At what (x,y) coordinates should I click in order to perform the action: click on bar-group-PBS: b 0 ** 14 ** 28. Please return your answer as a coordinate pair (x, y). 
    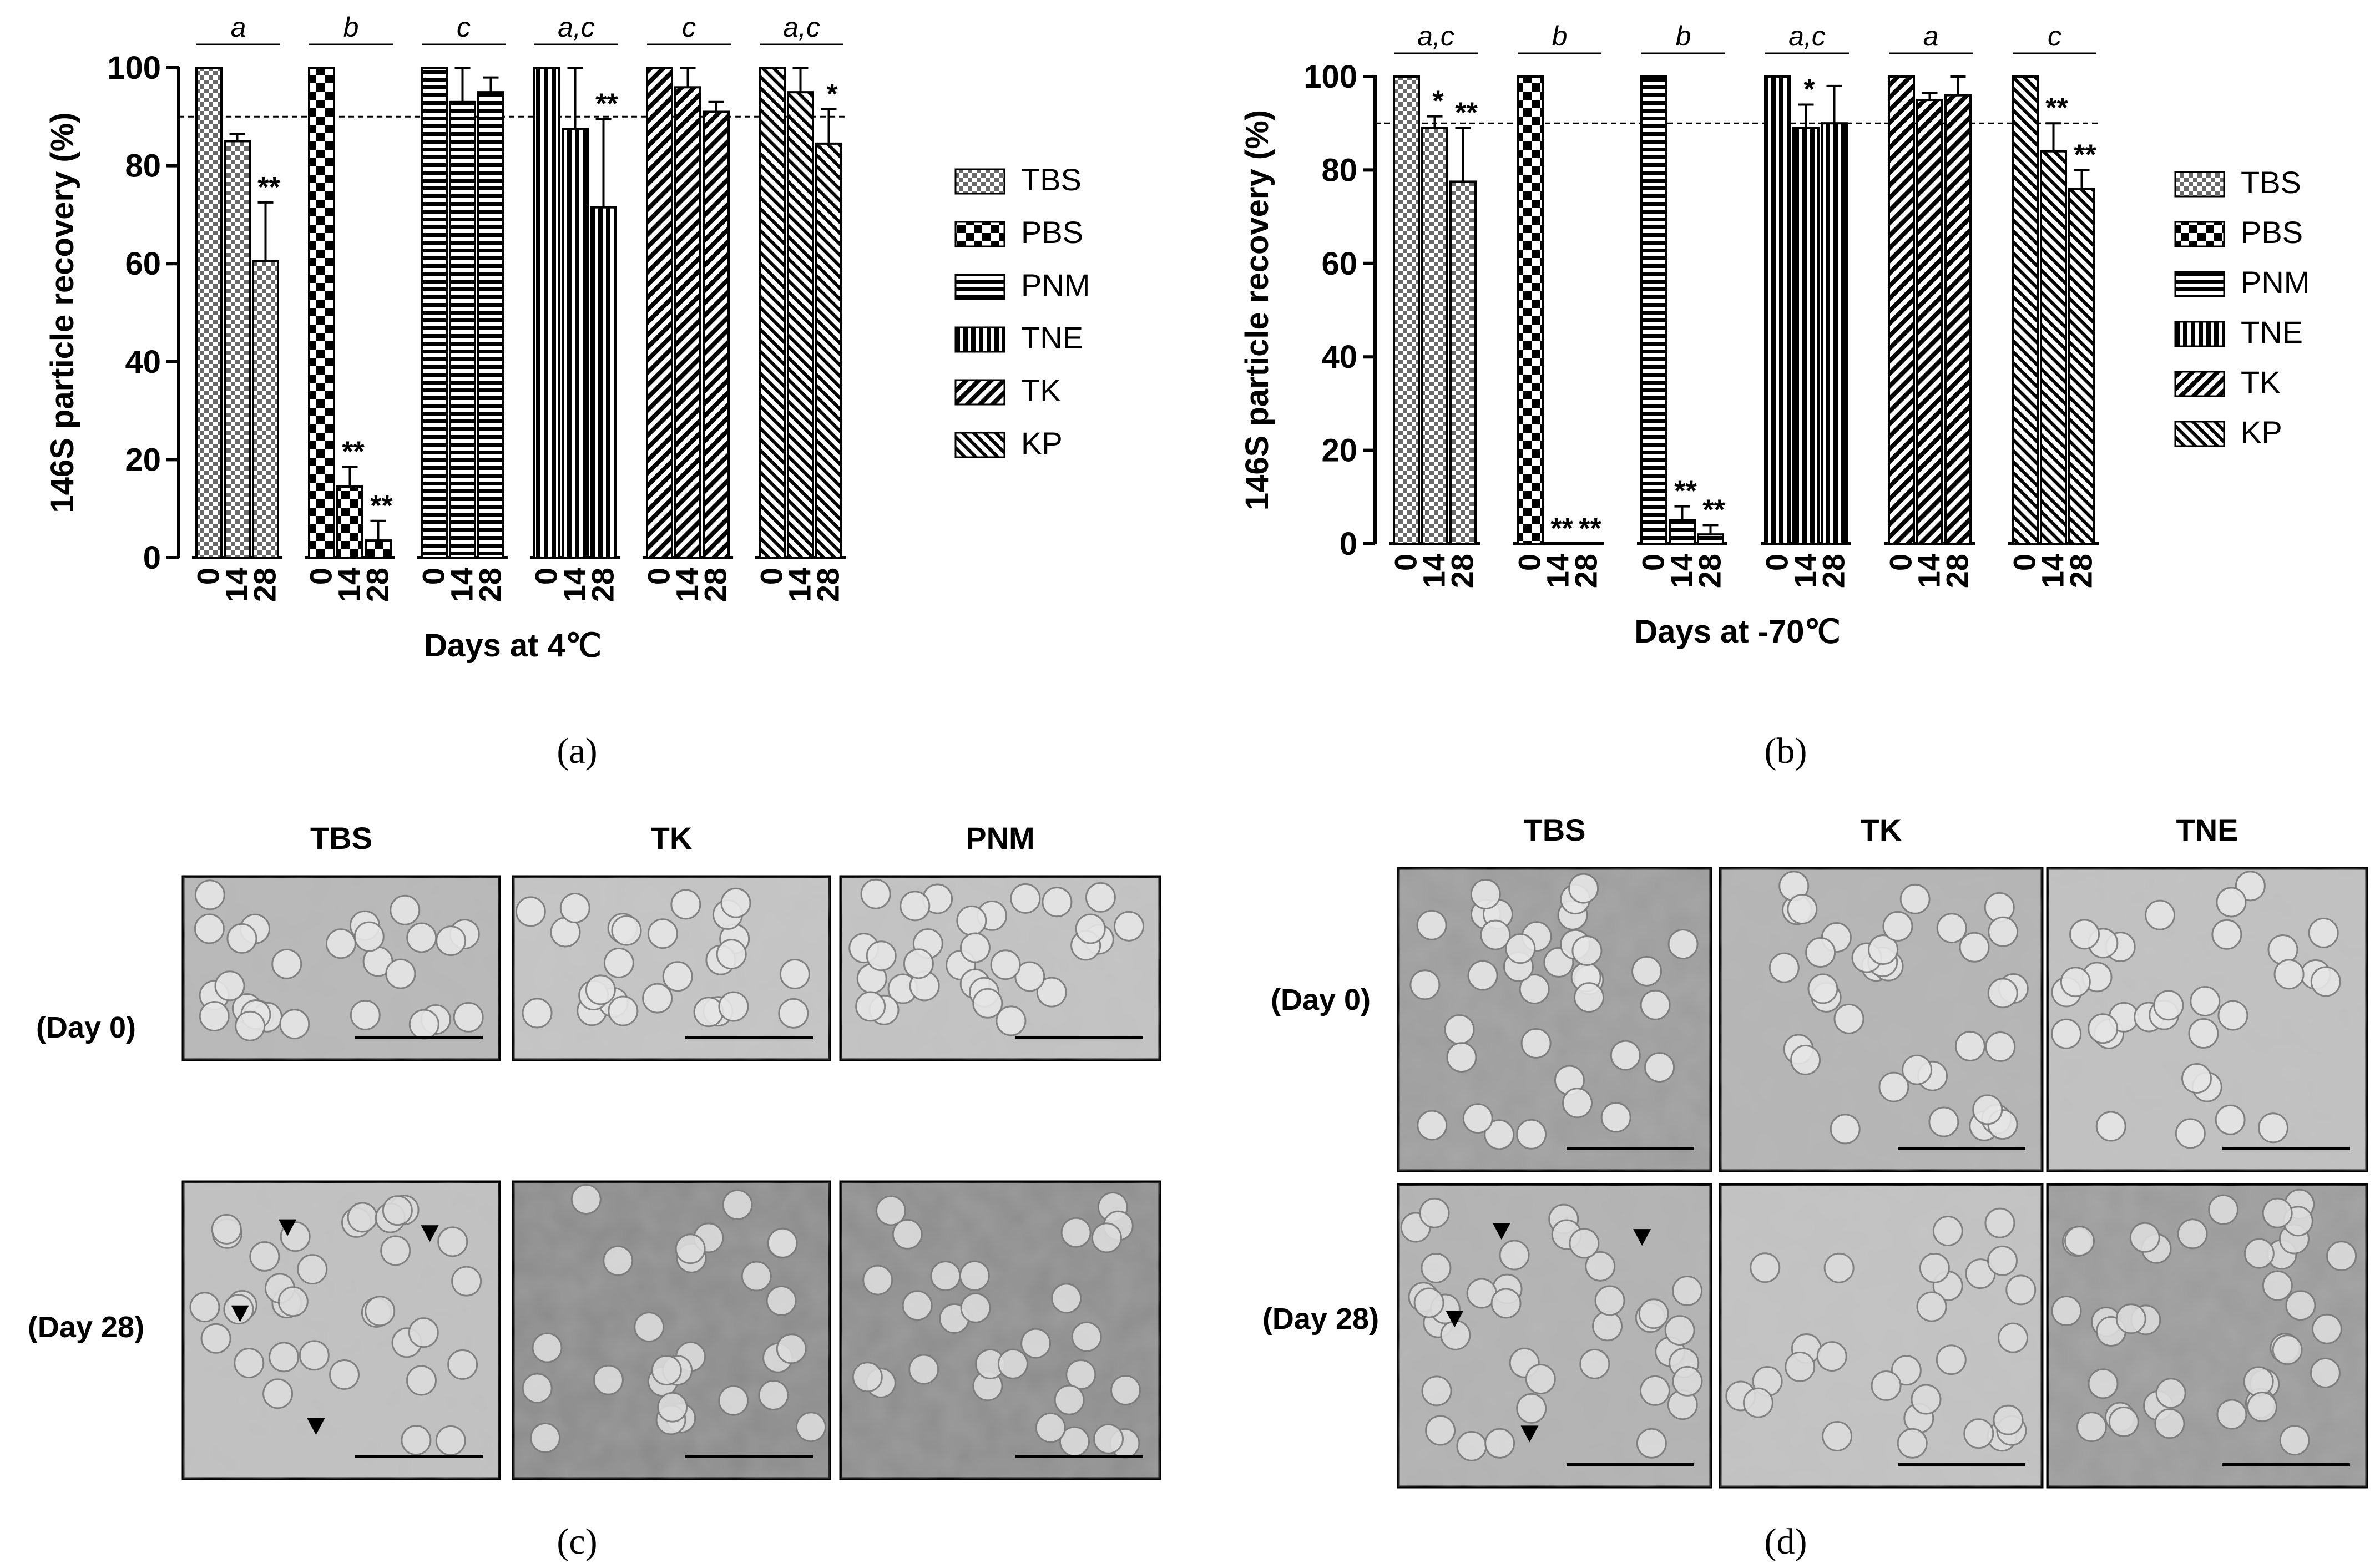
    Looking at the image, I should click on (349, 307).